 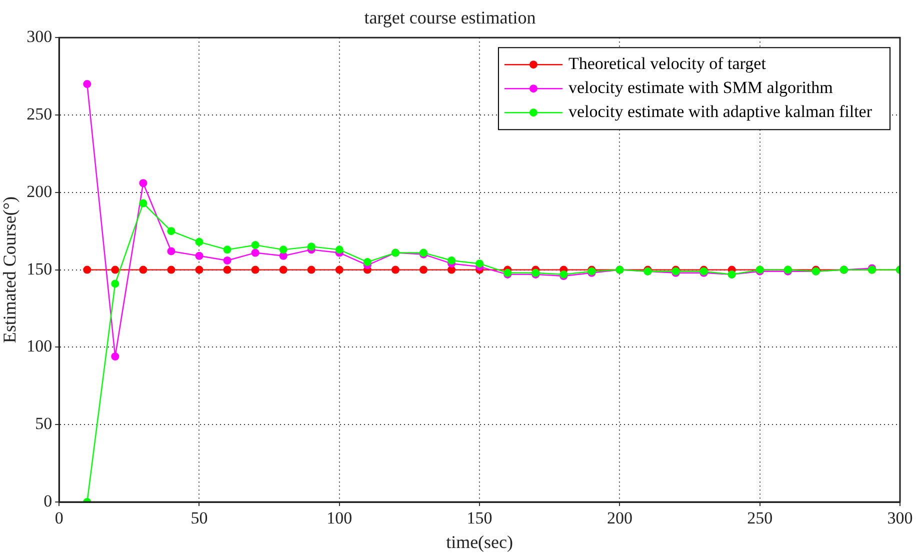 I want to click on x-tick-label: 250, so click(x=760, y=518).